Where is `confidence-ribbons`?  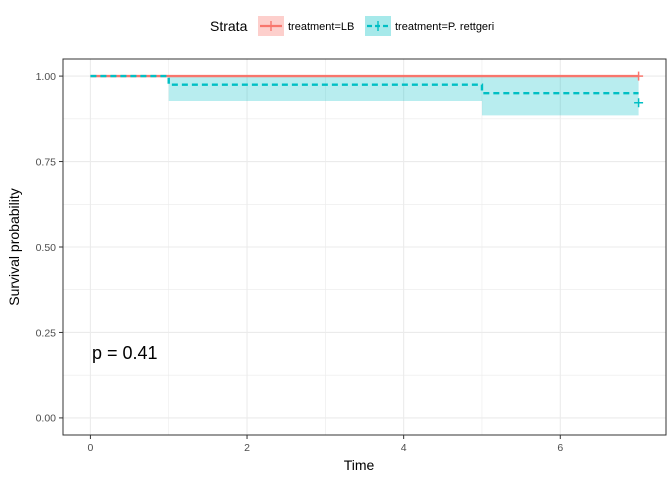 confidence-ribbons is located at coordinates (364, 96).